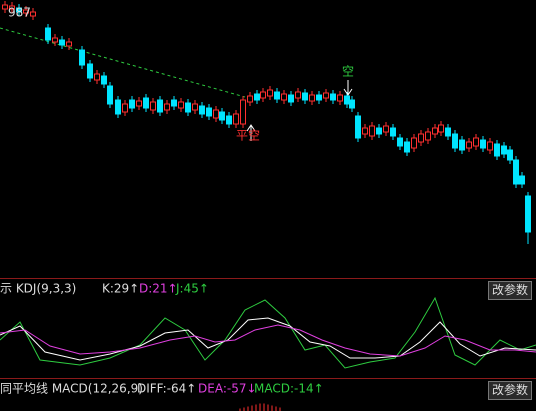 The height and width of the screenshot is (411, 536). Describe the element at coordinates (348, 72) in the screenshot. I see `short-signal: 空` at that location.